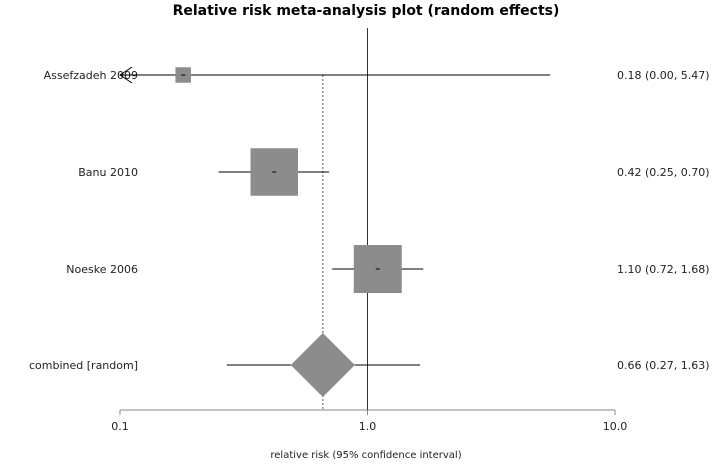 Image resolution: width=713 pixels, height=464 pixels. What do you see at coordinates (368, 426) in the screenshot?
I see `x-tick-label: 1.0` at bounding box center [368, 426].